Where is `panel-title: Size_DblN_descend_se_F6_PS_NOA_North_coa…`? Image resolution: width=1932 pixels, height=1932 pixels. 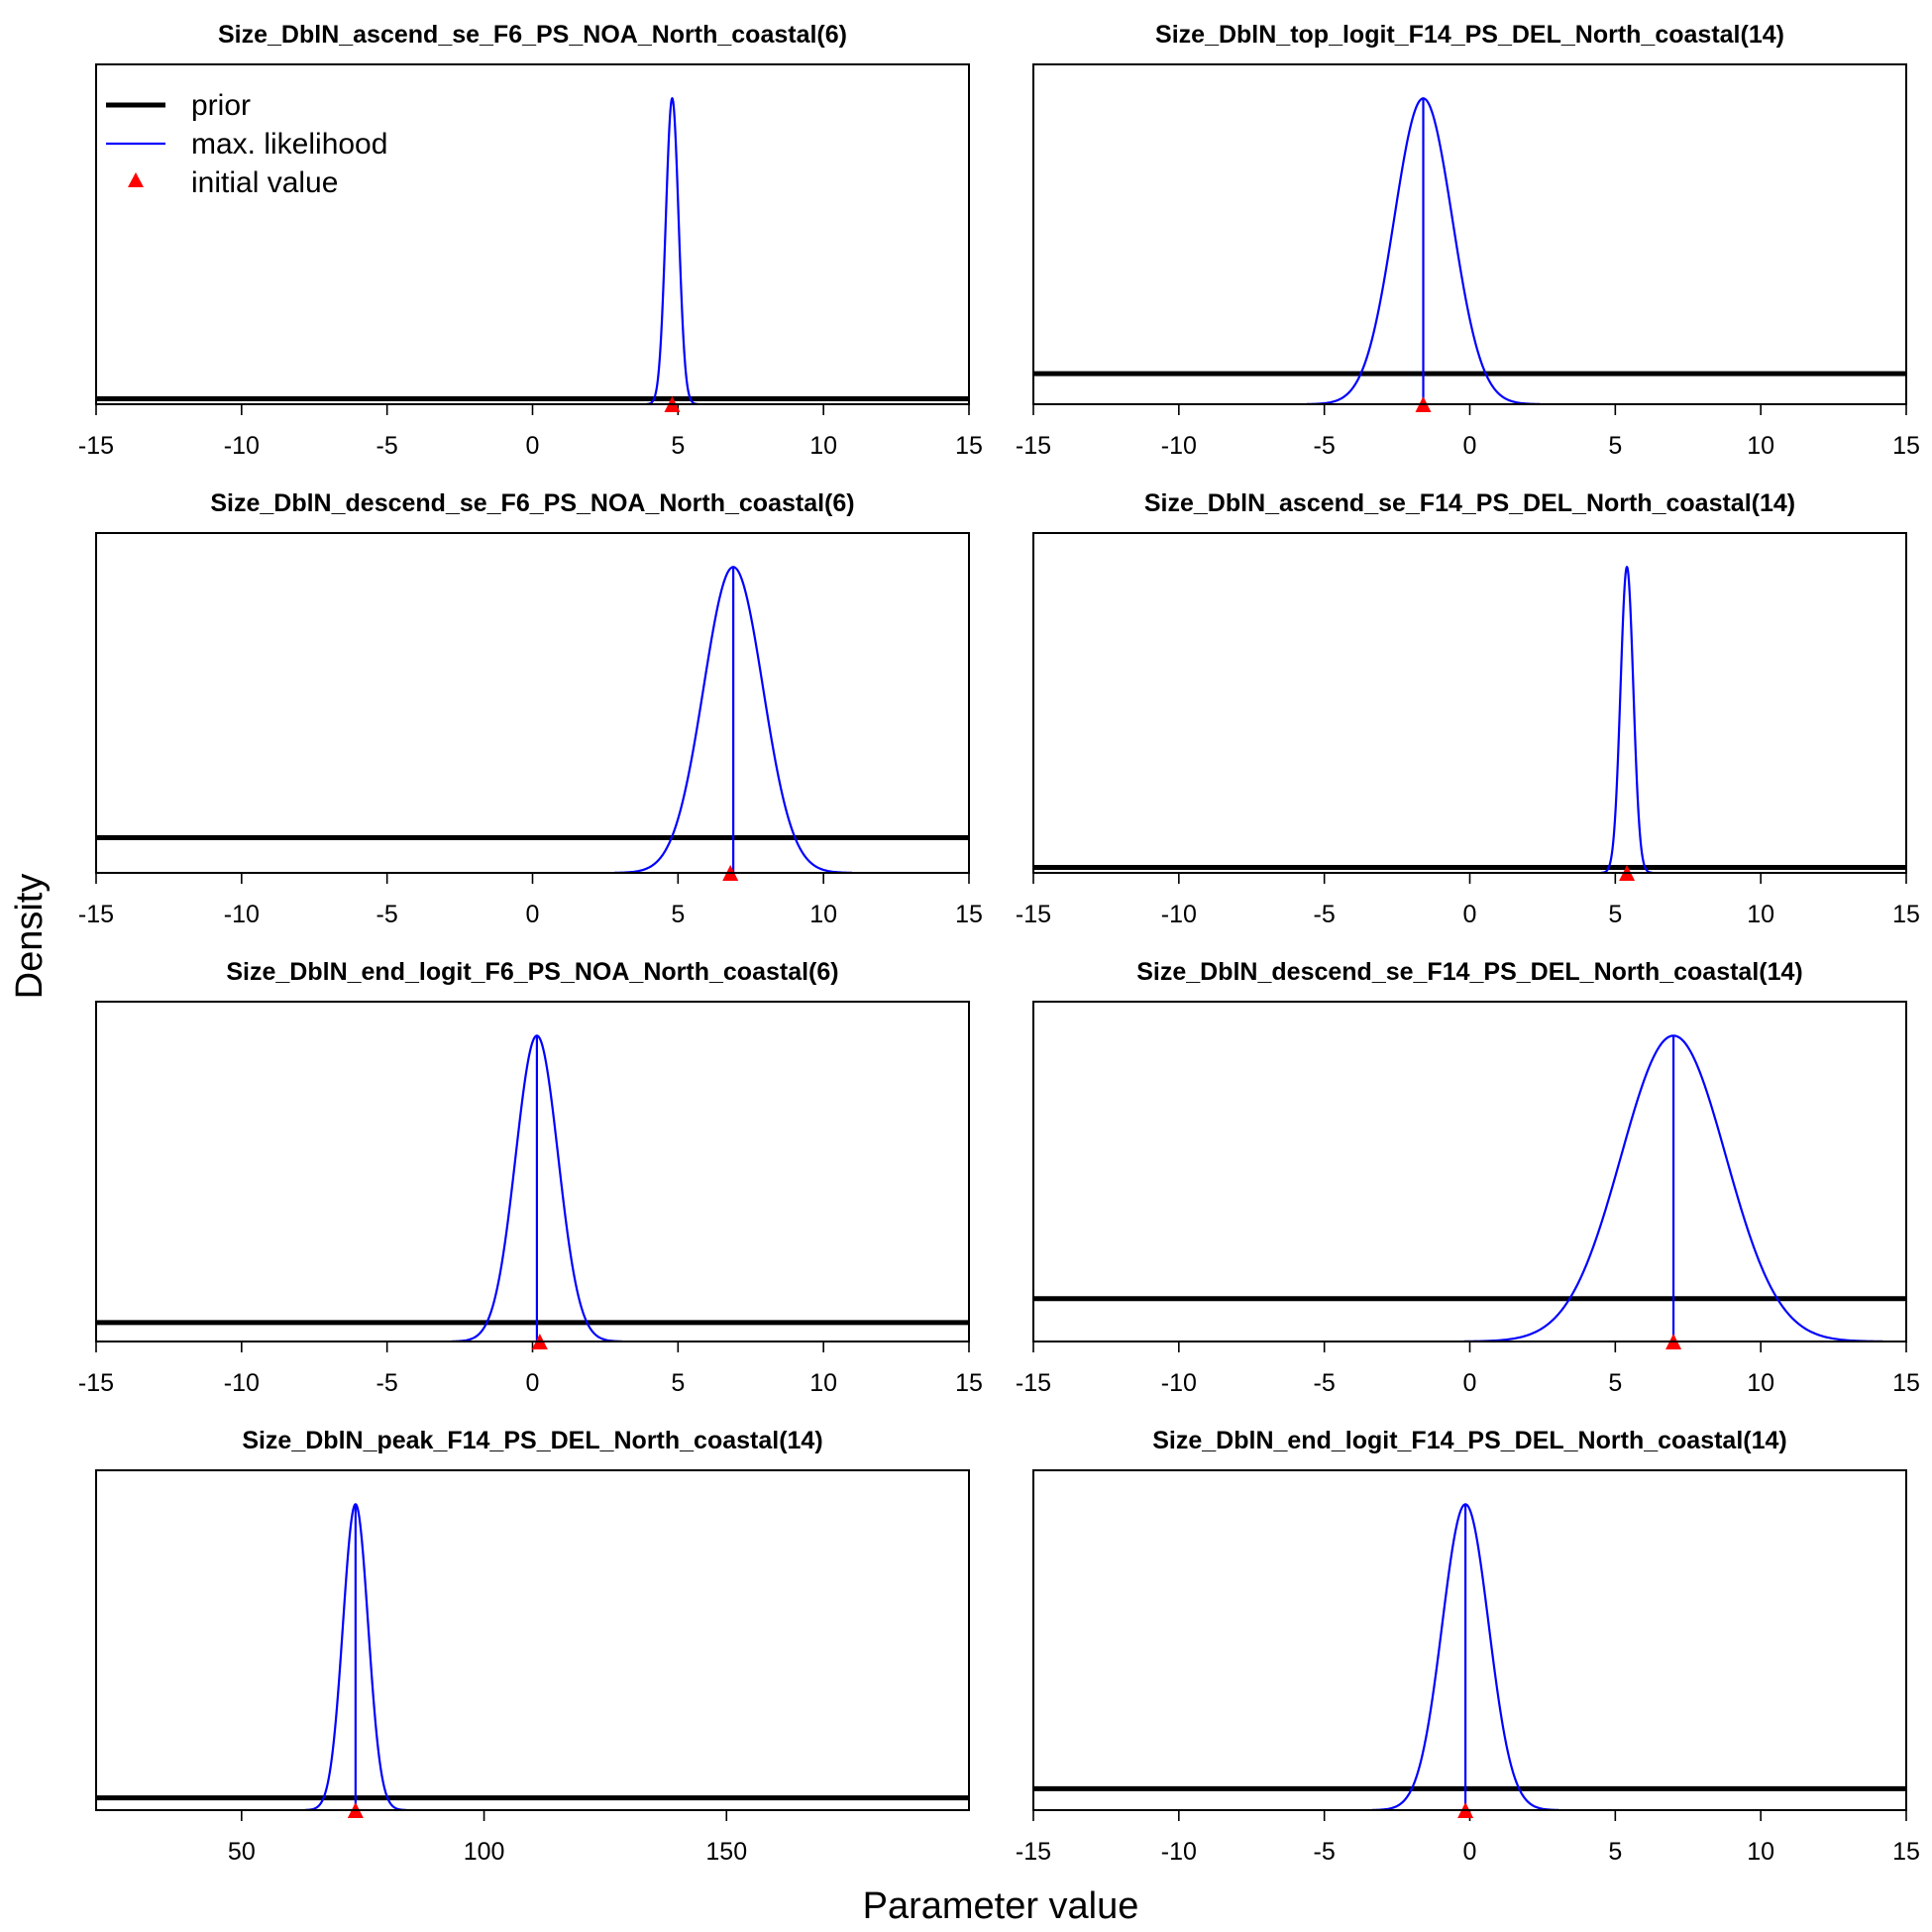 panel-title: Size_DblN_descend_se_F6_PS_NOA_North_coa… is located at coordinates (532, 503).